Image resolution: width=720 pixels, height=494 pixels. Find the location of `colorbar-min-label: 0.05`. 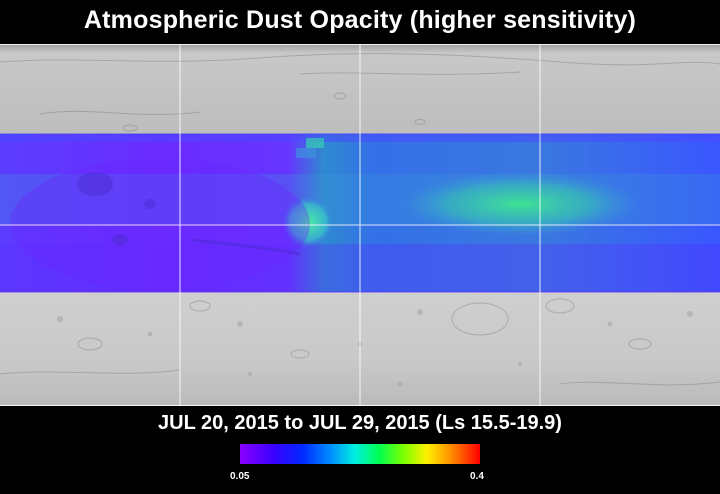

colorbar-min-label: 0.05 is located at coordinates (240, 476).